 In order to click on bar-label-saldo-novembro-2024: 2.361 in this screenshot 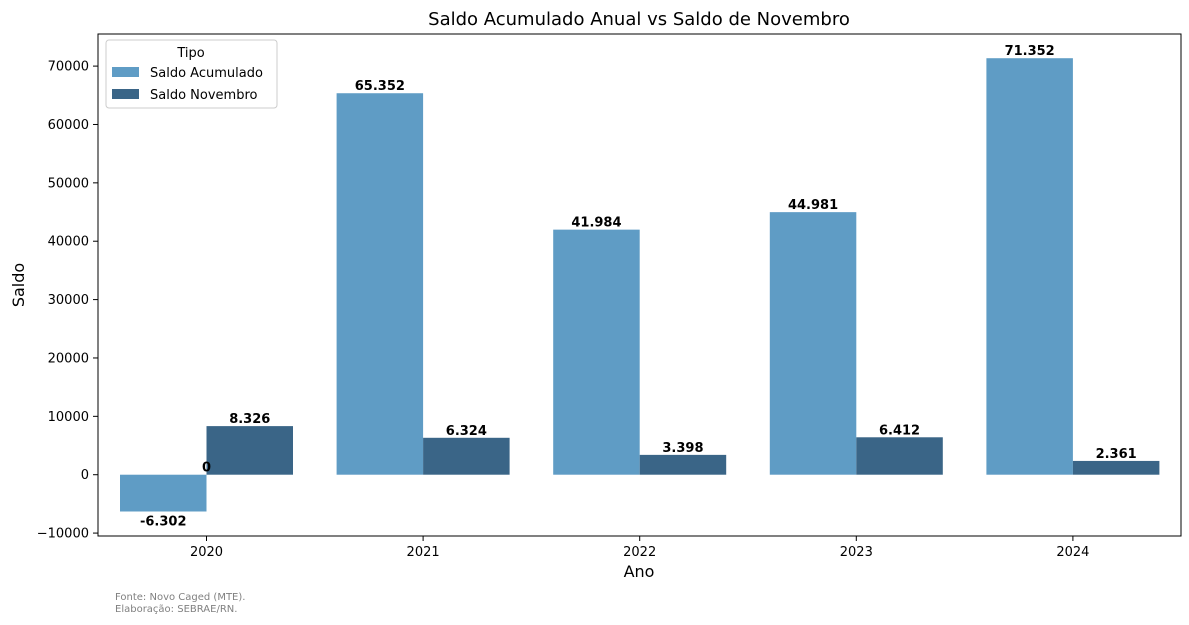, I will do `click(1116, 454)`.